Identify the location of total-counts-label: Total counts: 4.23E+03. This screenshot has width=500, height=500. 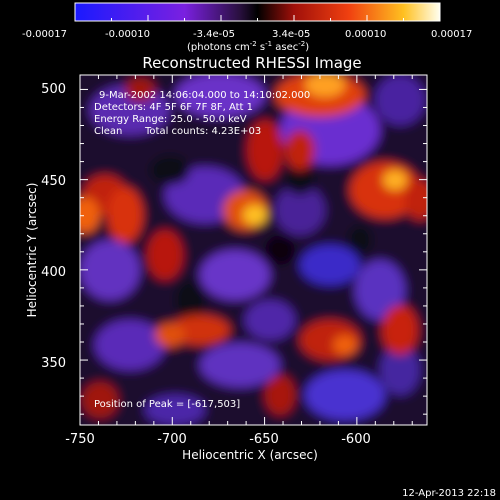
(202, 131).